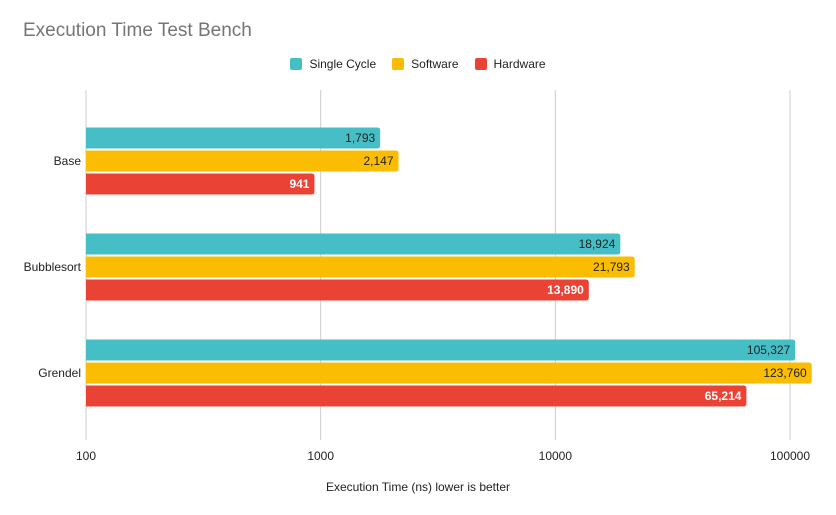 Image resolution: width=836 pixels, height=515 pixels. Describe the element at coordinates (137, 30) in the screenshot. I see `chart-title: Execution Time Test Bench` at that location.